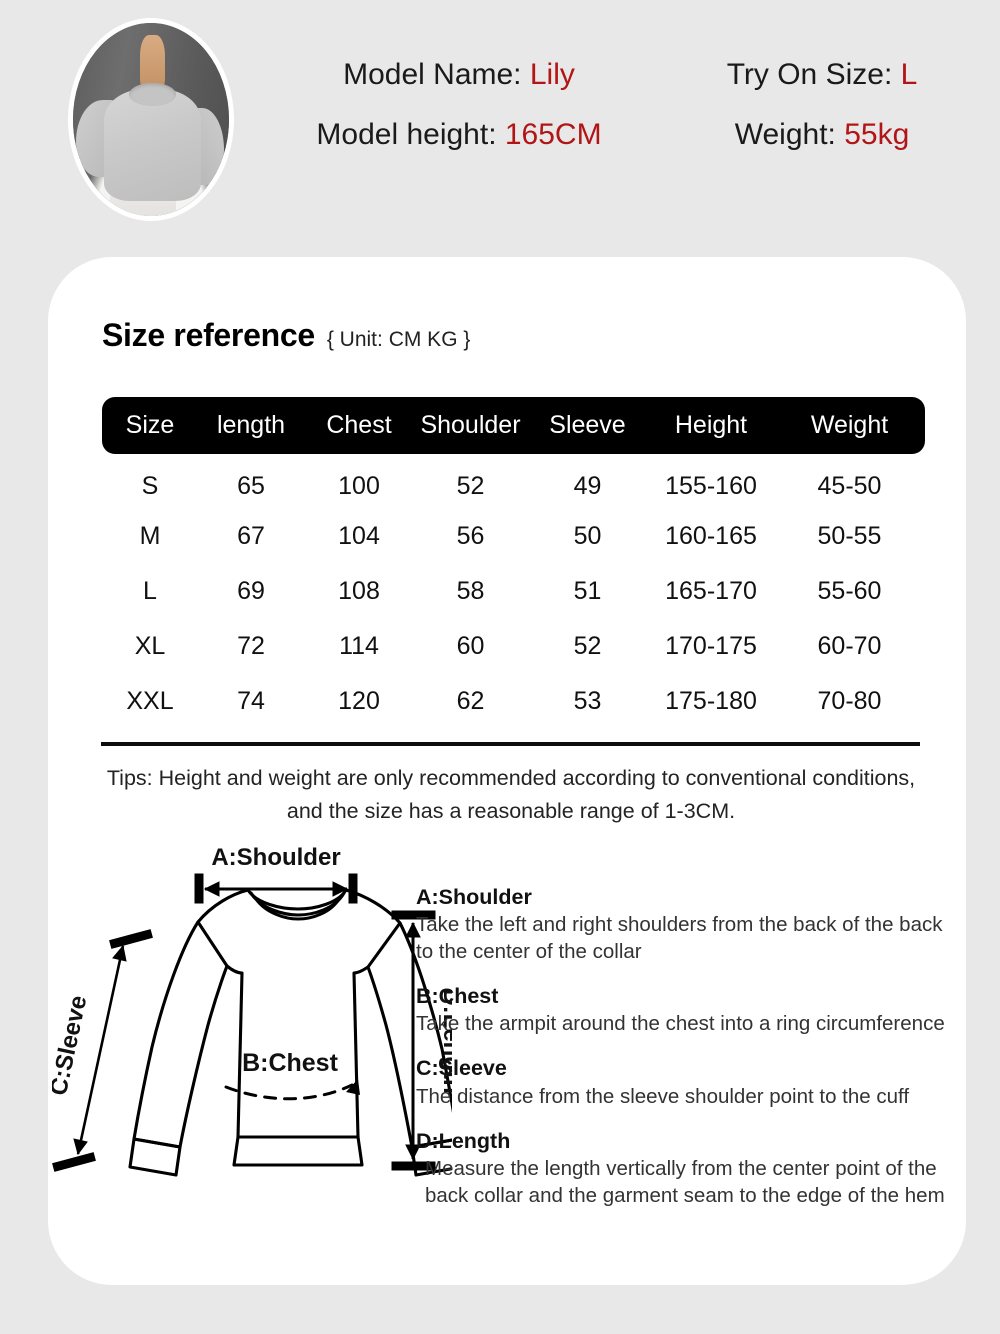  What do you see at coordinates (711, 646) in the screenshot?
I see `cell-height: 170-175` at bounding box center [711, 646].